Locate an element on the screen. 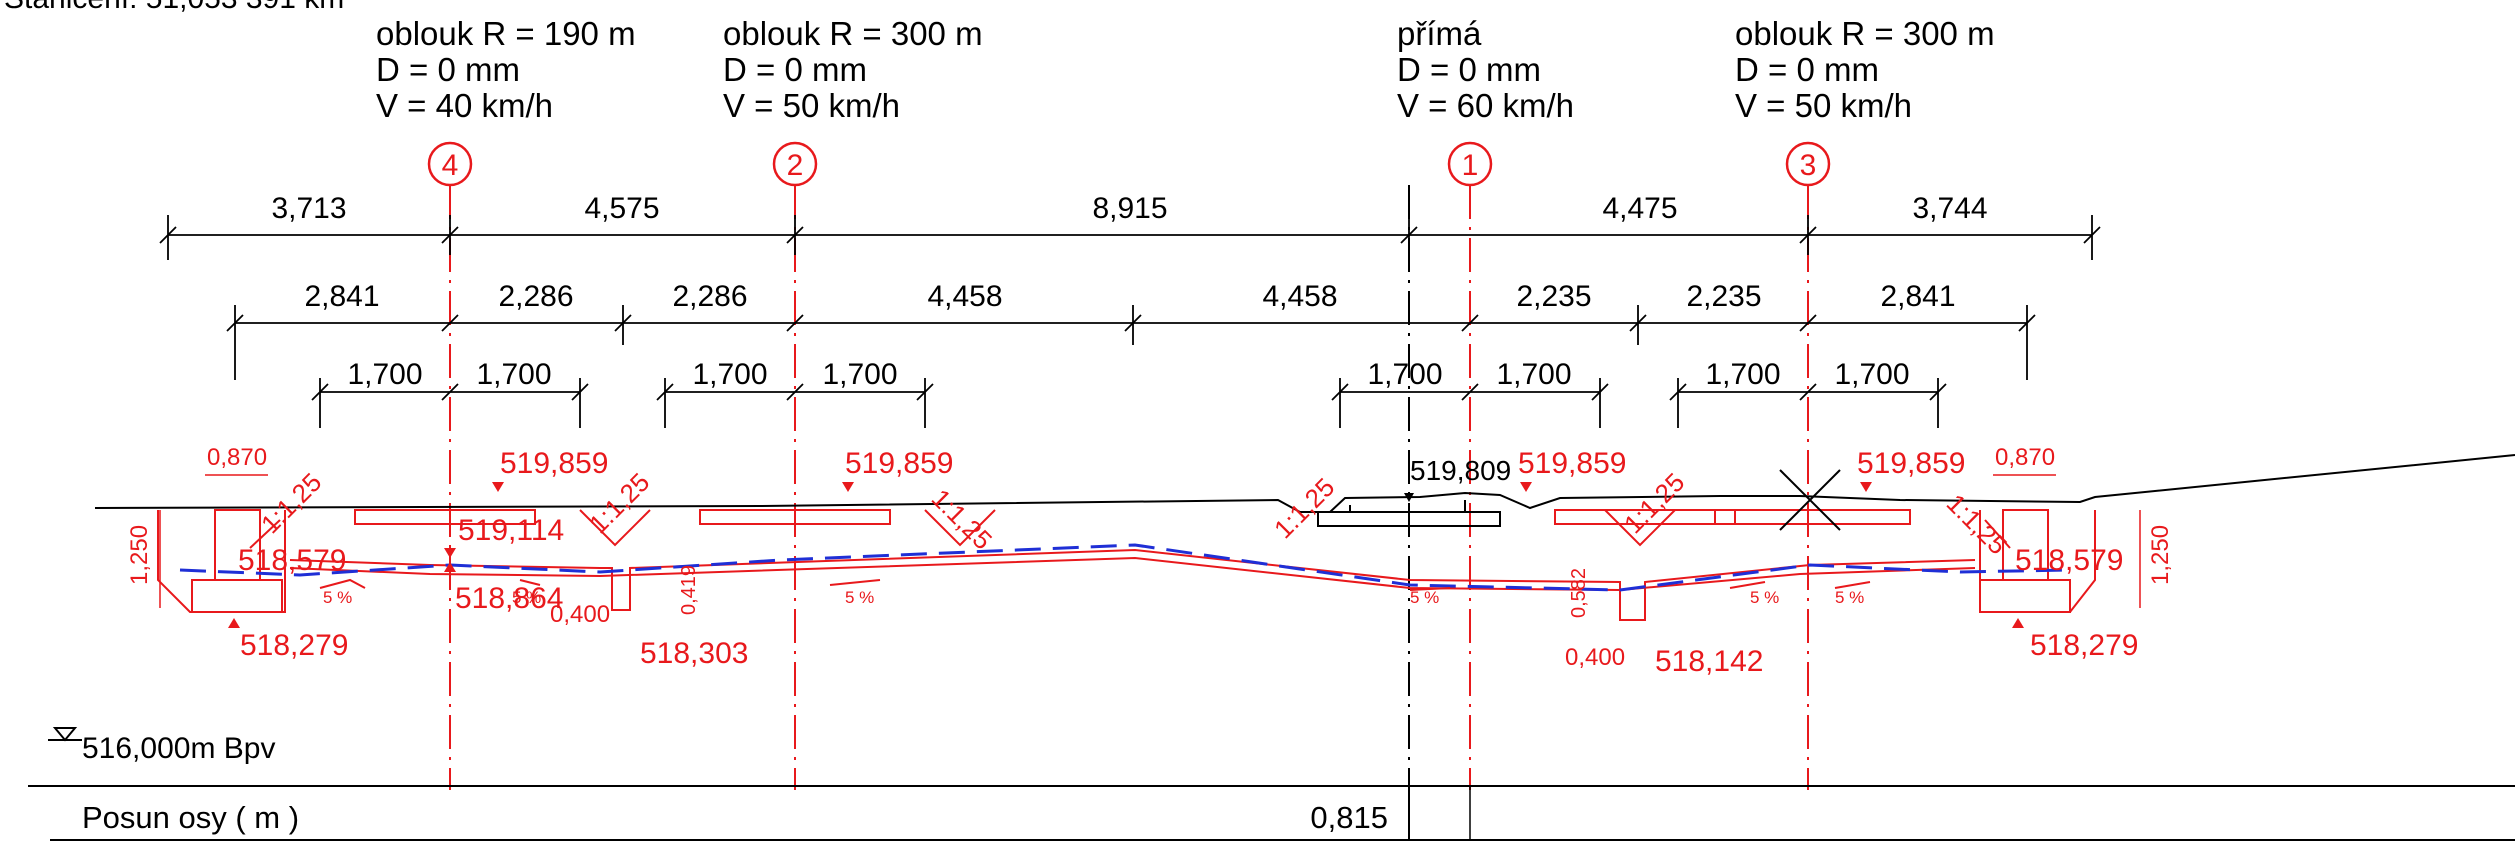 This screenshot has width=2515, height=841. track-2-number: 2 is located at coordinates (795, 165).